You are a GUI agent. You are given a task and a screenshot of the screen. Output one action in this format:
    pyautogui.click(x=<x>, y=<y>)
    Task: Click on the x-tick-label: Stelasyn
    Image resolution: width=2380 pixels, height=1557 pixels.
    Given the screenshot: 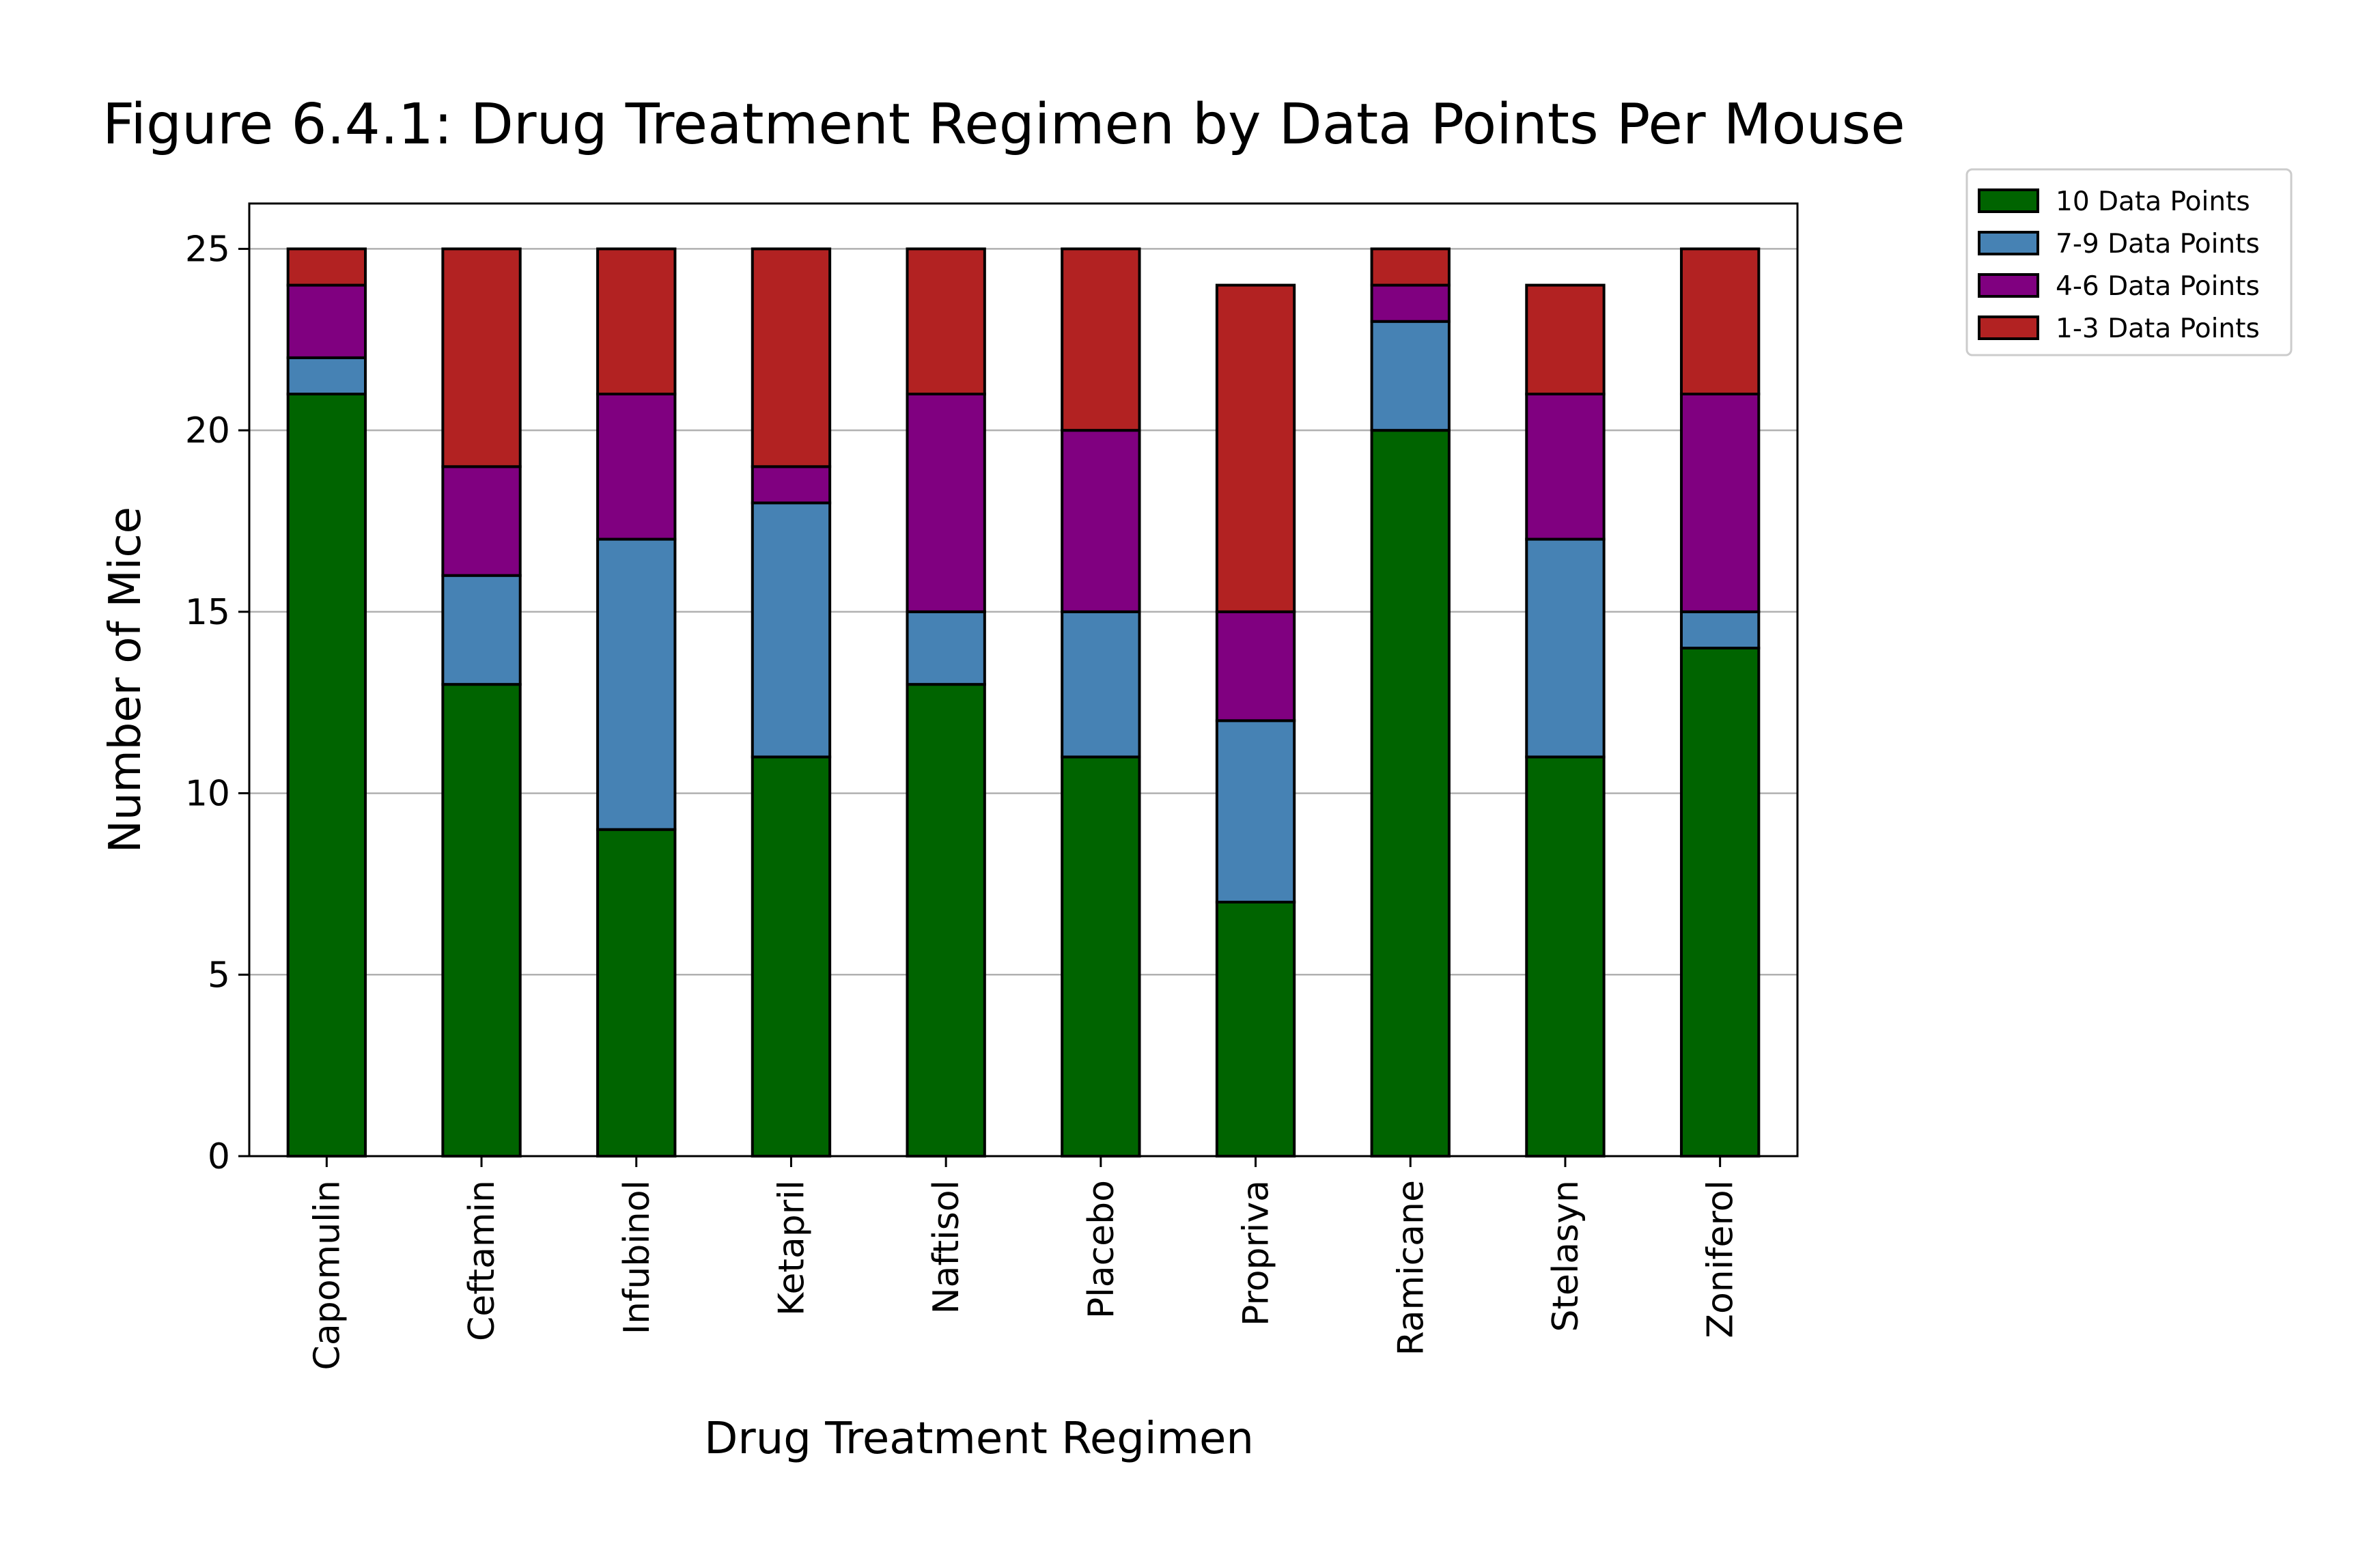 What is the action you would take?
    pyautogui.click(x=1566, y=1256)
    